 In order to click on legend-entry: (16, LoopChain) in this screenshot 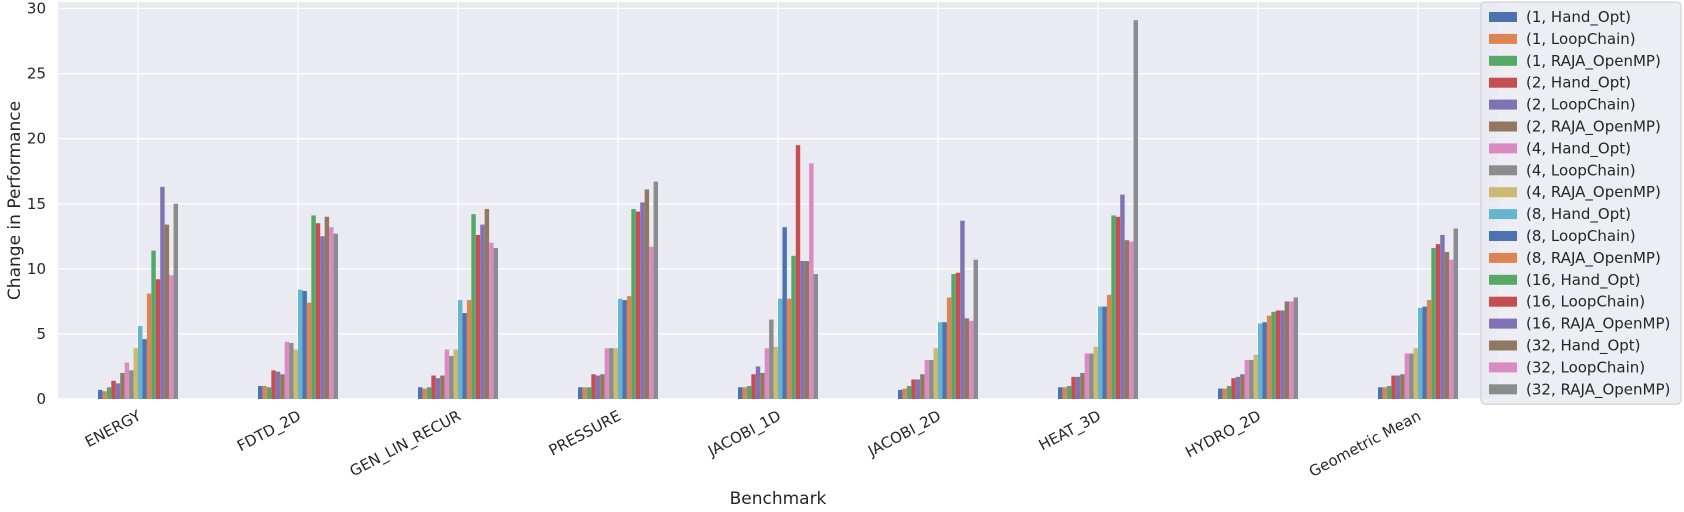, I will do `click(1585, 302)`.